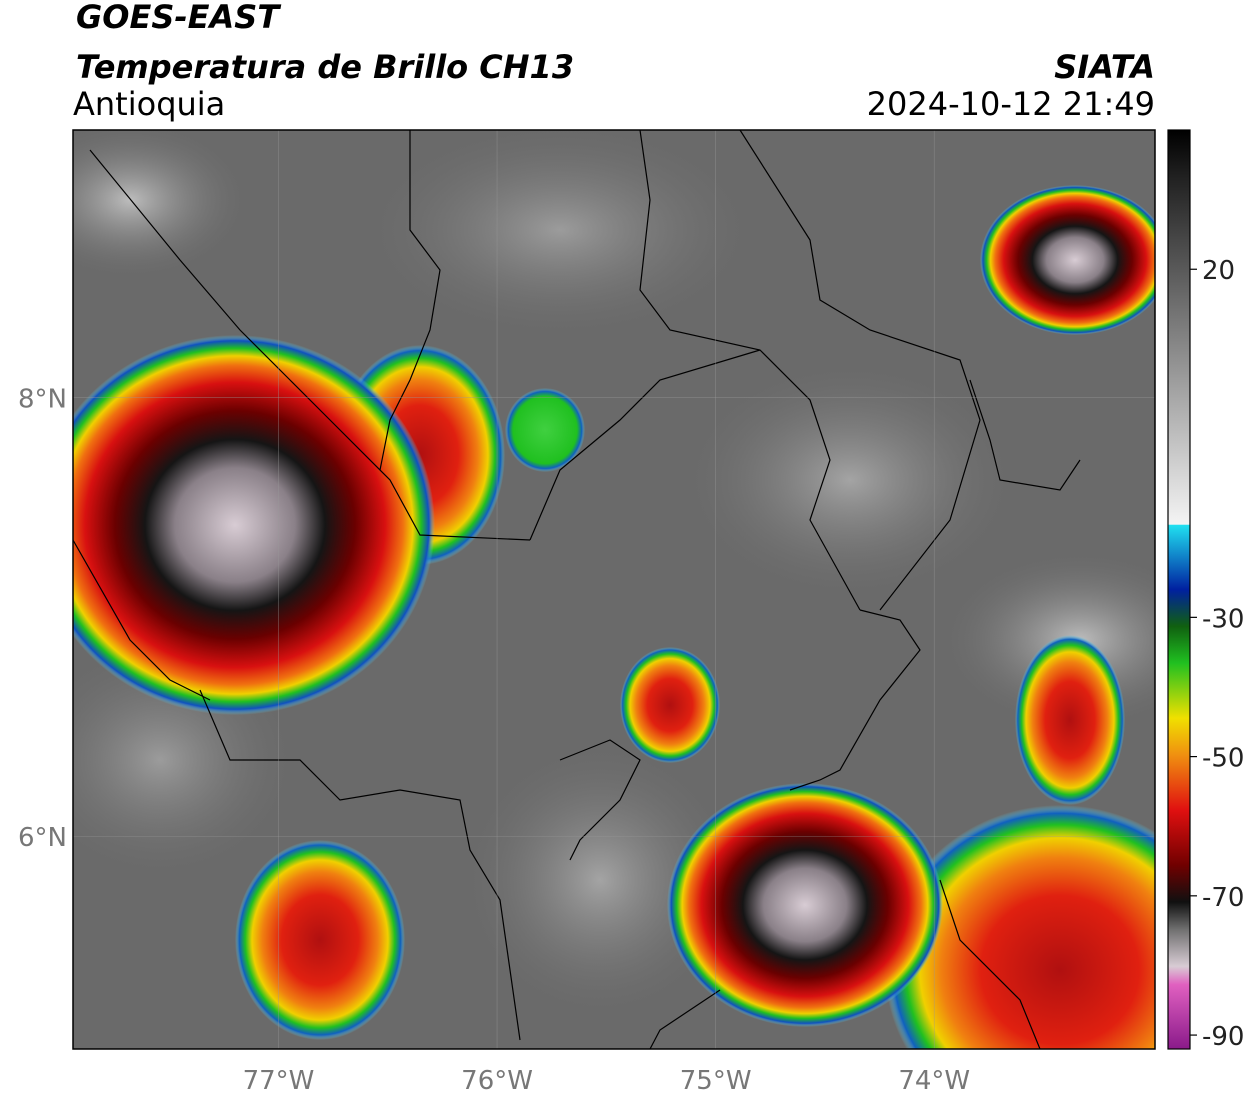 This screenshot has height=1103, width=1252. Describe the element at coordinates (1218, 271) in the screenshot. I see `colorbar-tick-label: 20` at that location.